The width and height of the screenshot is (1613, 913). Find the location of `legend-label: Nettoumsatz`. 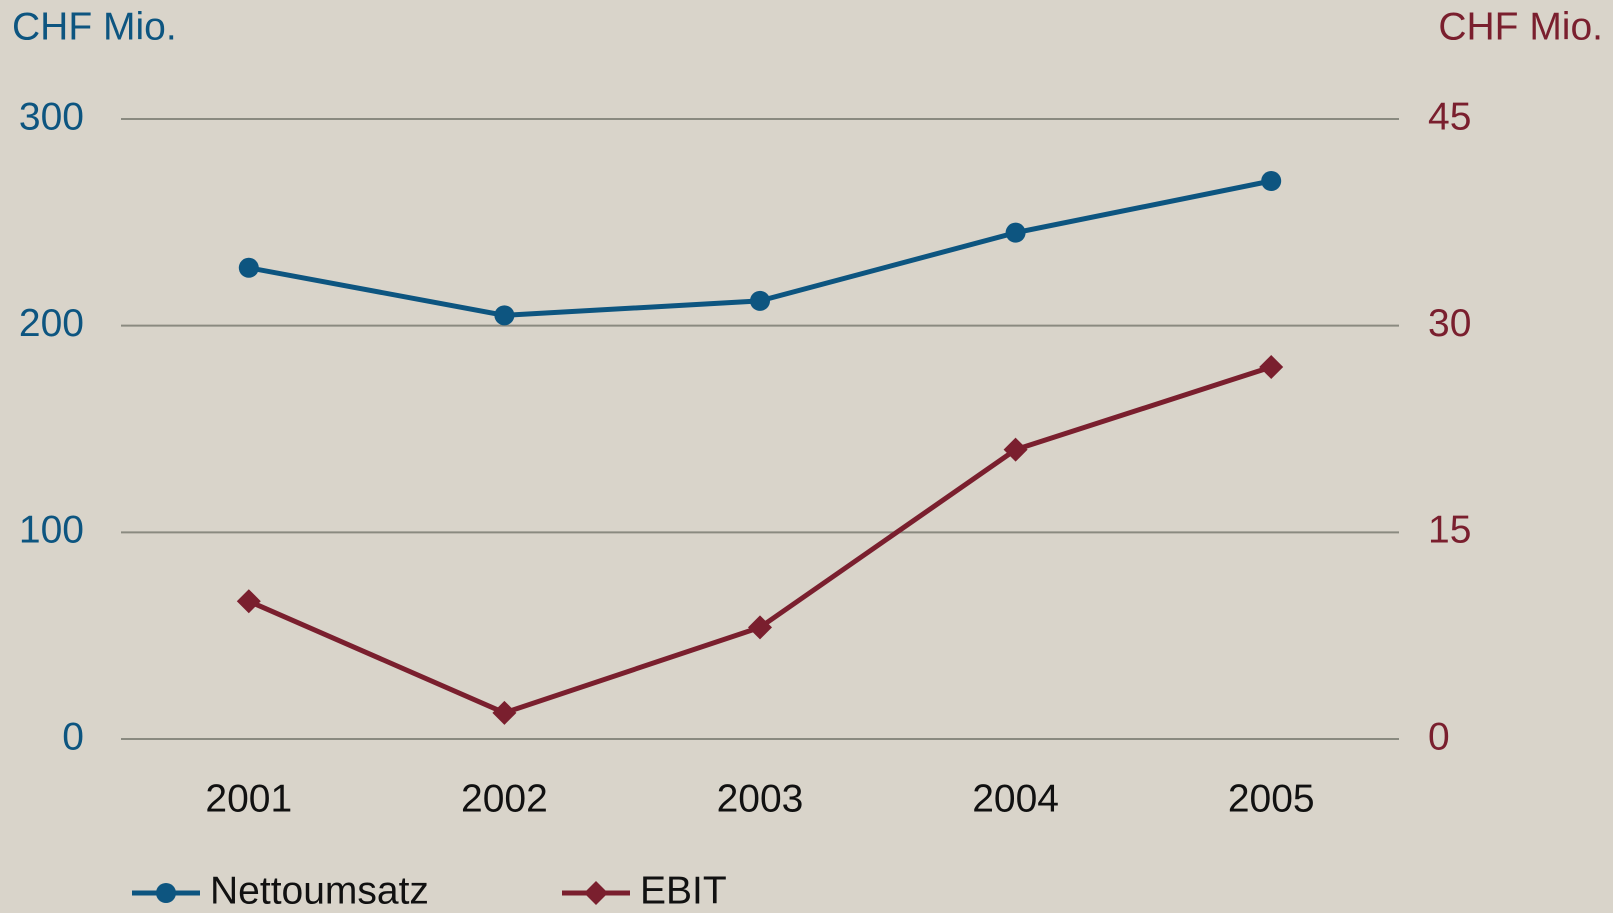

legend-label: Nettoumsatz is located at coordinates (319, 890).